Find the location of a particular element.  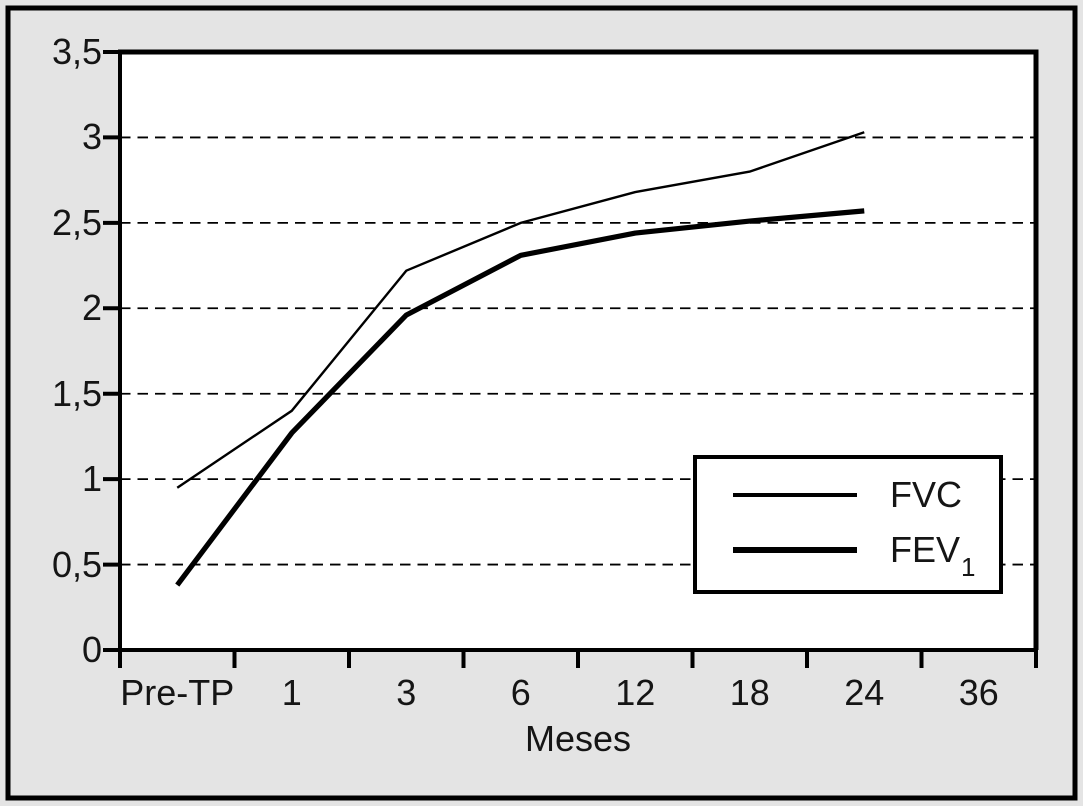

y-tick-label: 2,5 is located at coordinates (76, 222).